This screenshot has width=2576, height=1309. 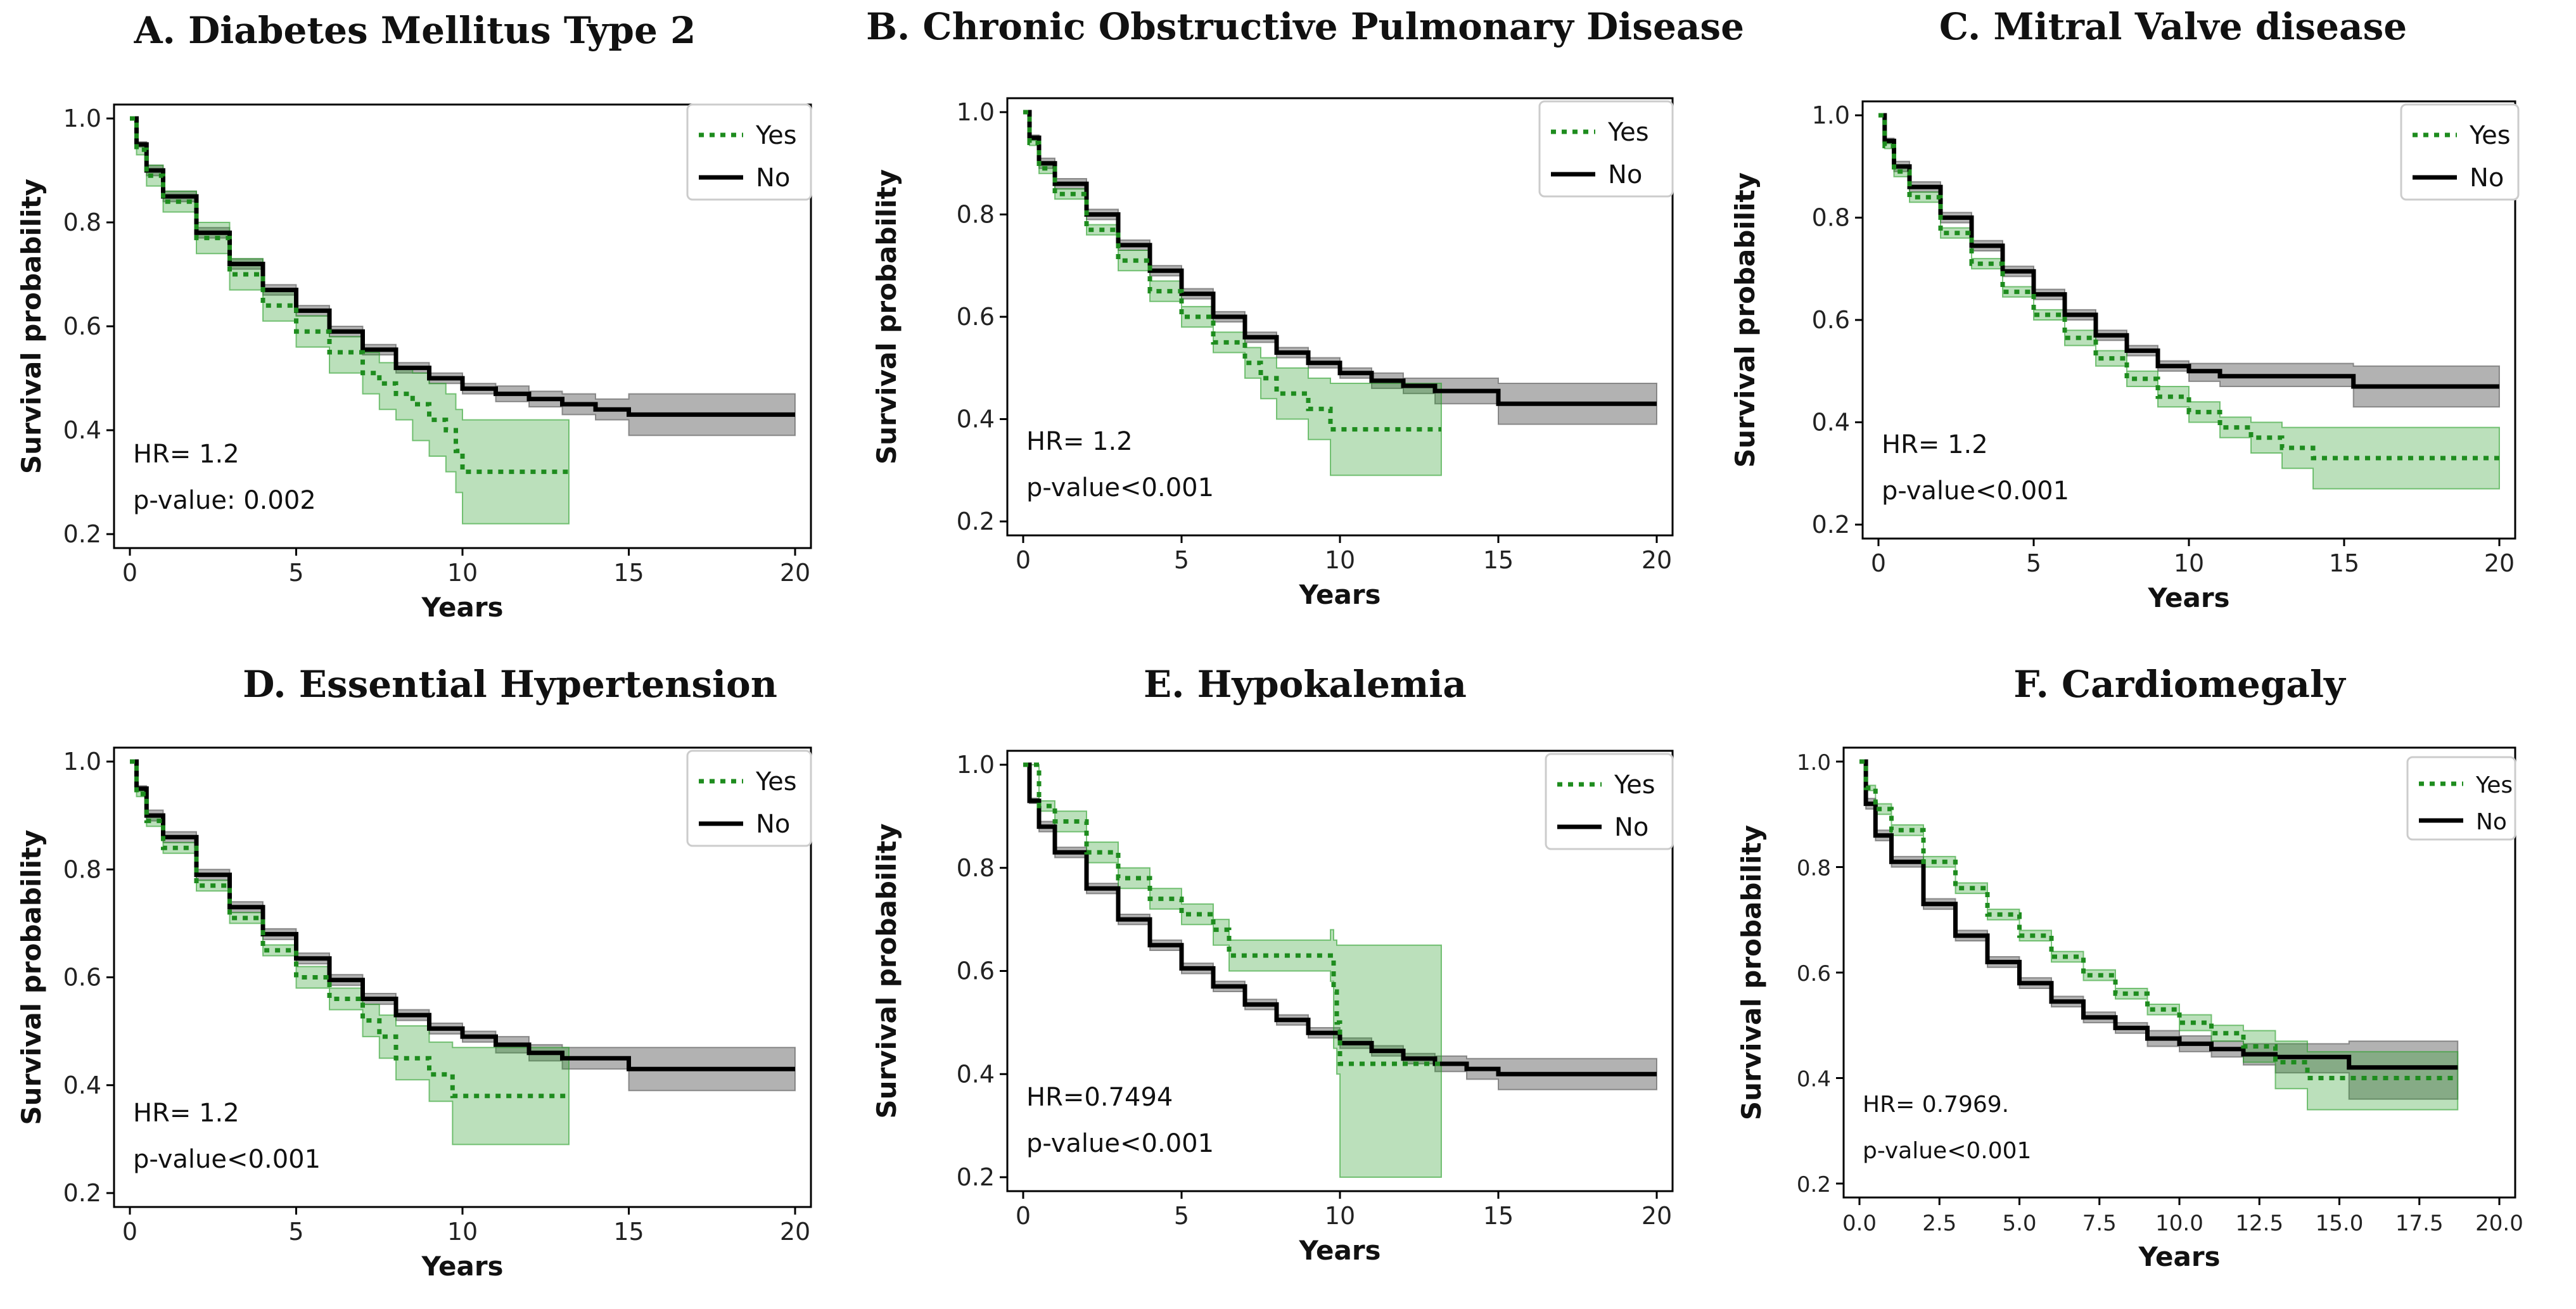 I want to click on survival-line-yes, so click(x=349, y=295).